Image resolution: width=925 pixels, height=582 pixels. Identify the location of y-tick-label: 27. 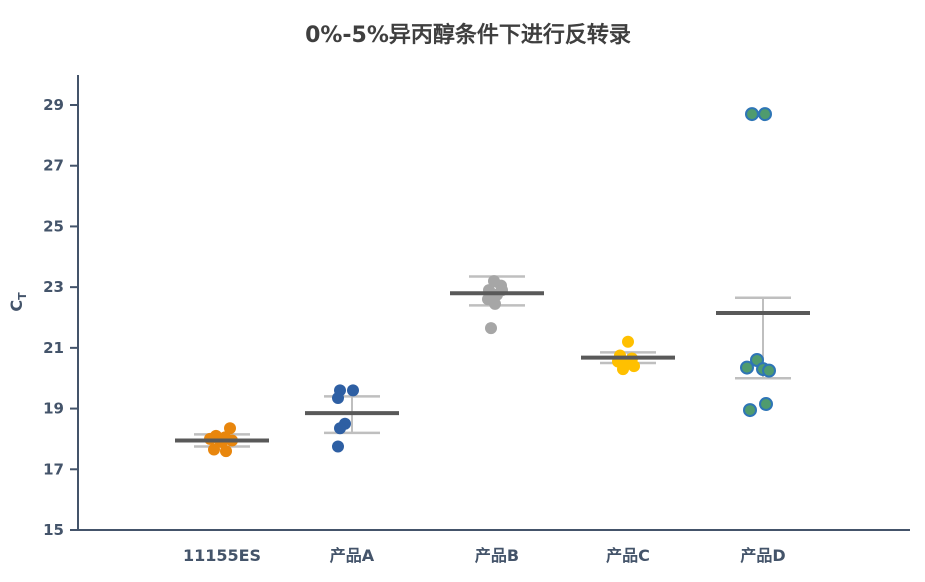
(53, 166).